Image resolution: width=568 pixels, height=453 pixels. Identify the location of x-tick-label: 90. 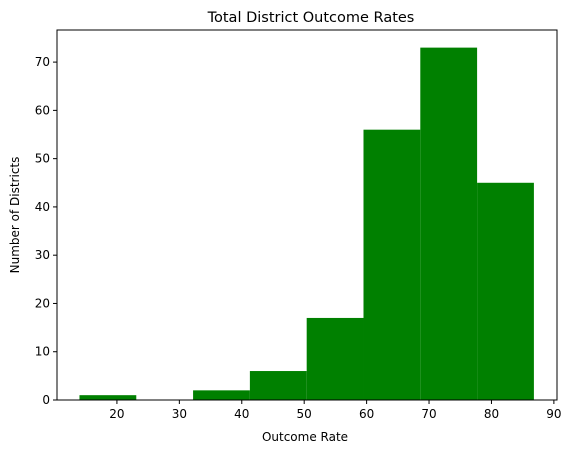
(553, 414).